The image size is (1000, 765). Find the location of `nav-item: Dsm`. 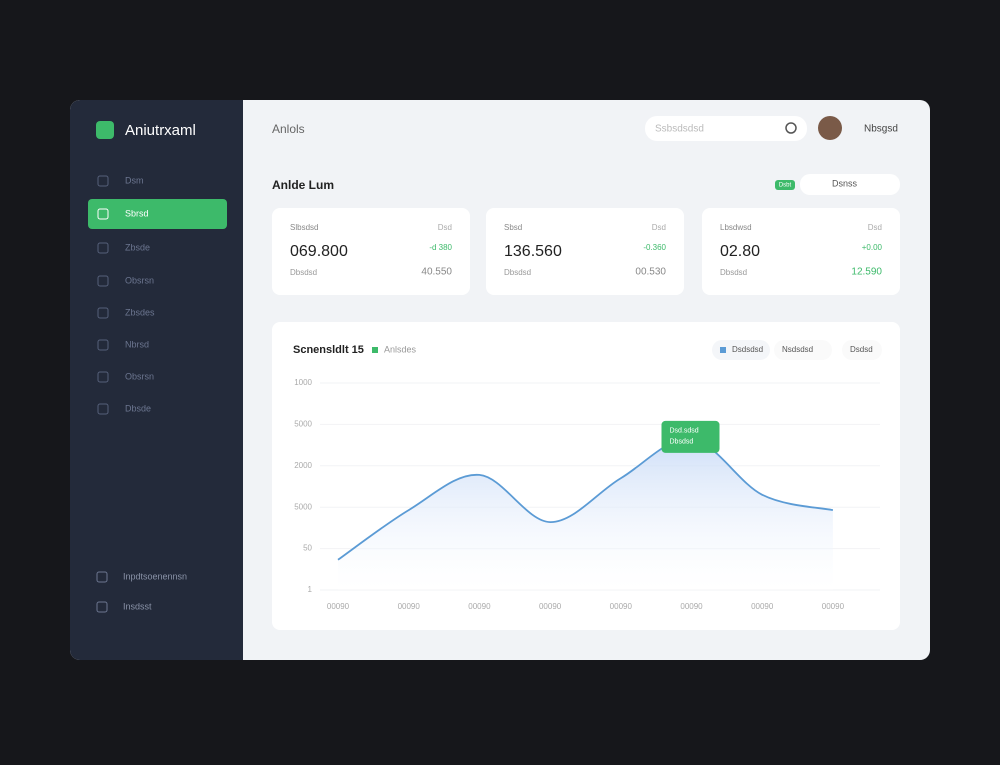

nav-item: Dsm is located at coordinates (134, 180).